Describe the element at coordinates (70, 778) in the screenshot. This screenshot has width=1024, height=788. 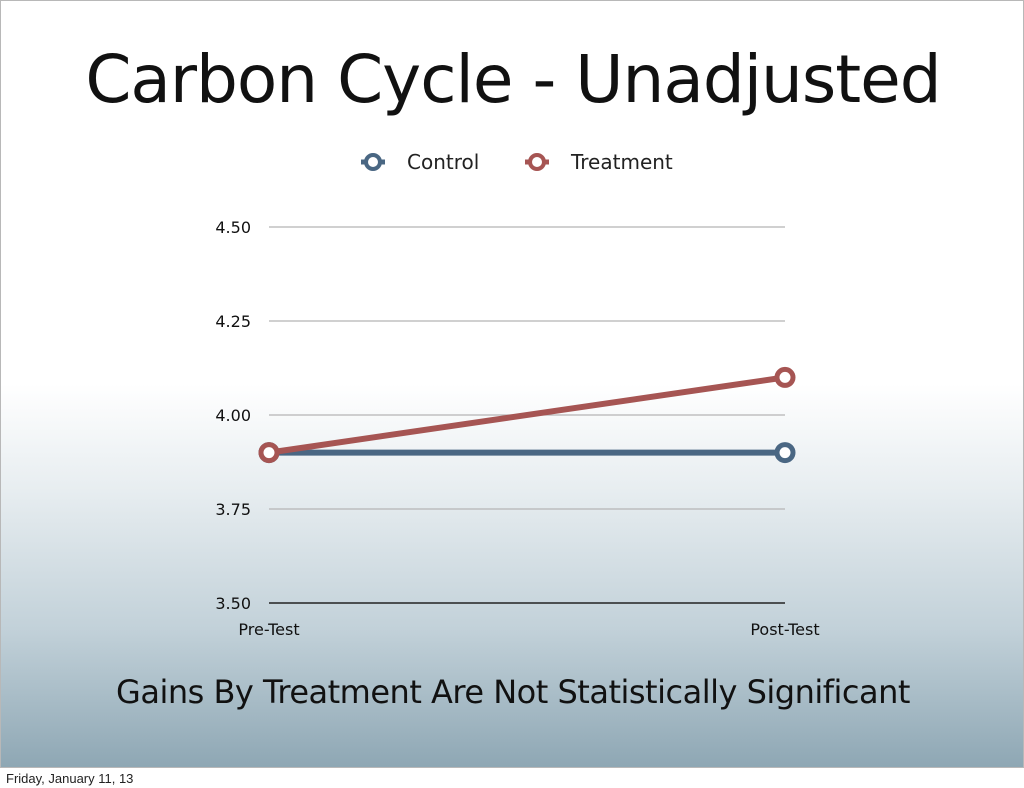
I see `footer-date: Friday, January 11, 13` at that location.